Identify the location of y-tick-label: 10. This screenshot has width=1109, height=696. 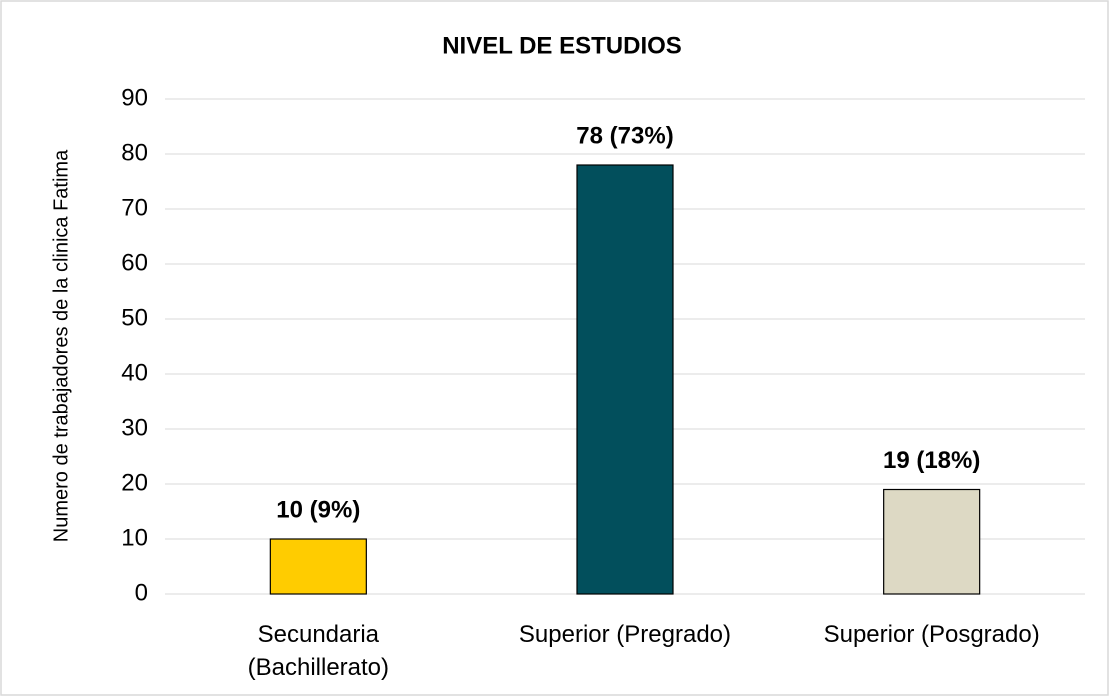
(134, 537).